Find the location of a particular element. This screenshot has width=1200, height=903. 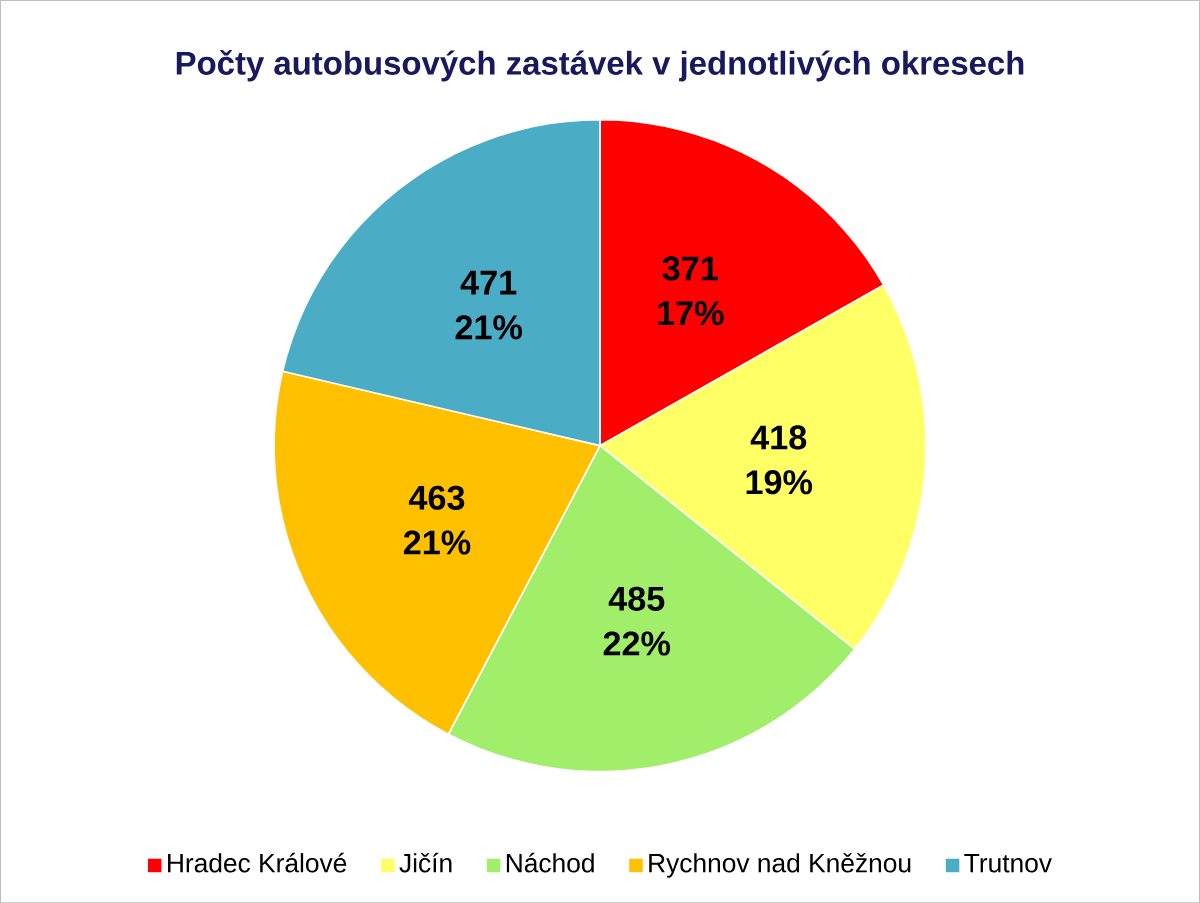

data-label: 371 17% is located at coordinates (691, 291).